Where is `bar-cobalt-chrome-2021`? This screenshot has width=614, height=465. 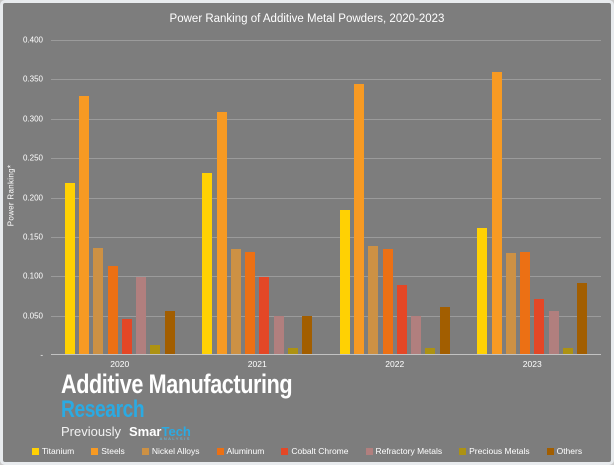 bar-cobalt-chrome-2021 is located at coordinates (264, 315).